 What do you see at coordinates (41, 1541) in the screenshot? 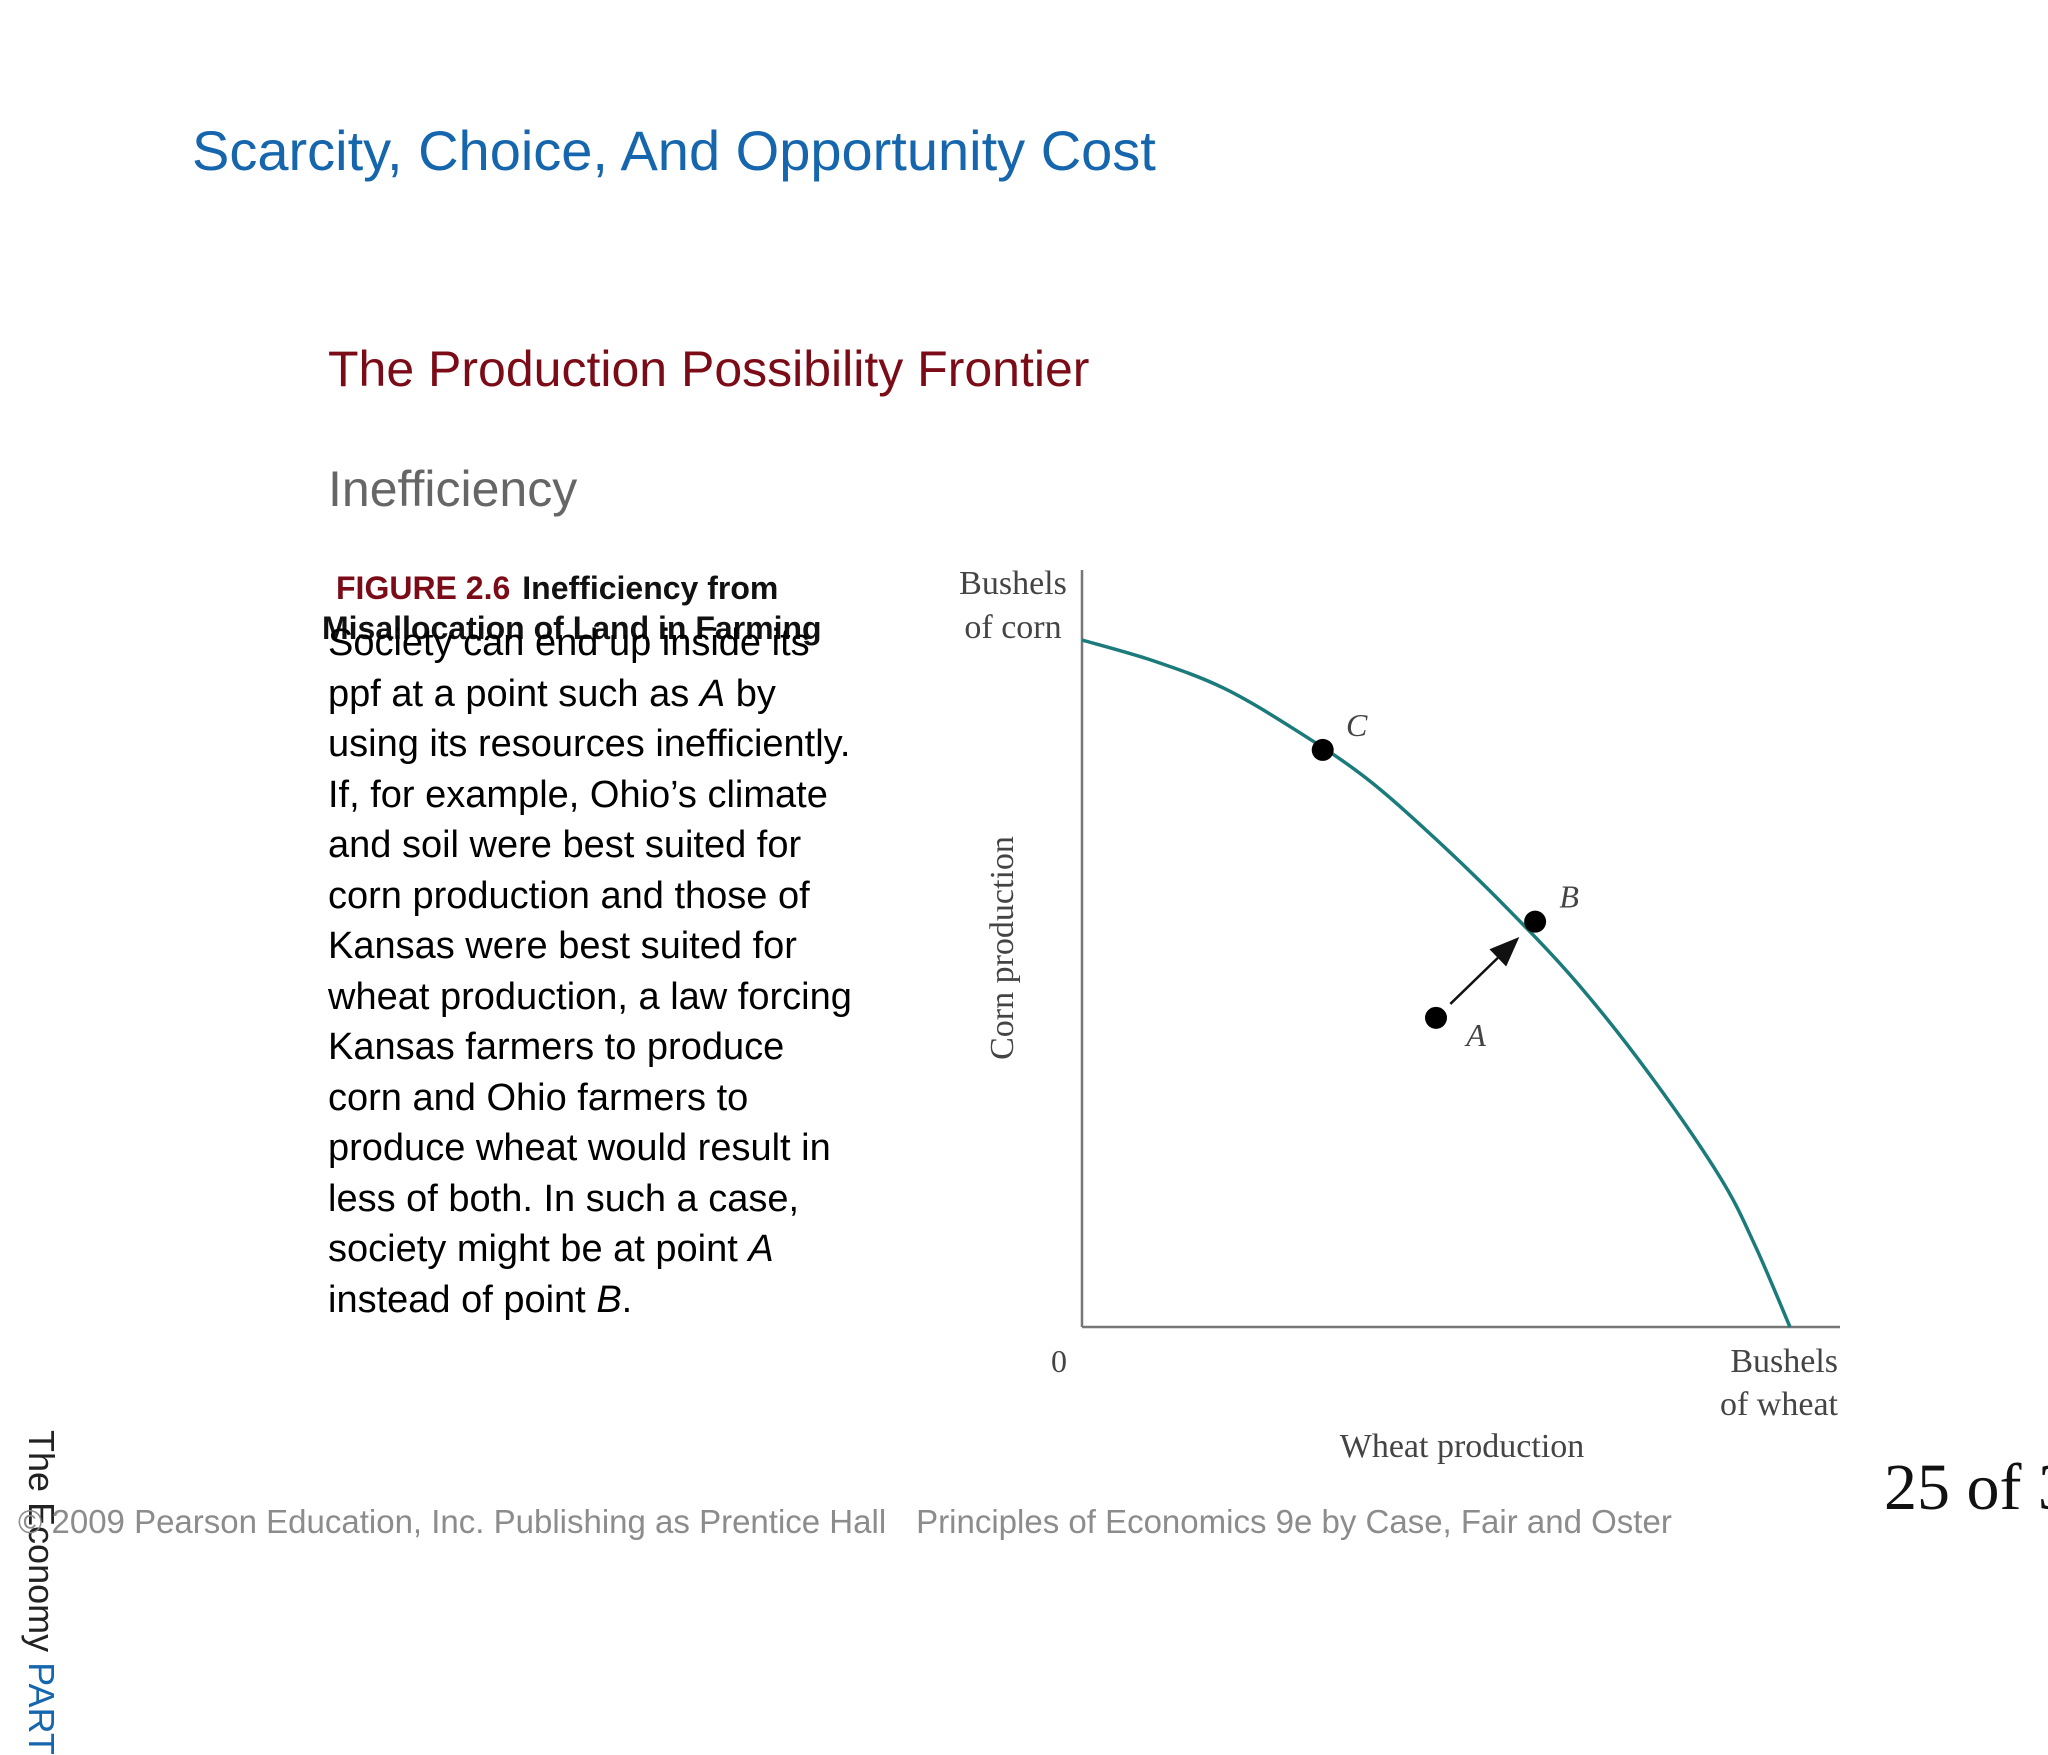
I see `sidebar-vertical-black: The Economy` at bounding box center [41, 1541].